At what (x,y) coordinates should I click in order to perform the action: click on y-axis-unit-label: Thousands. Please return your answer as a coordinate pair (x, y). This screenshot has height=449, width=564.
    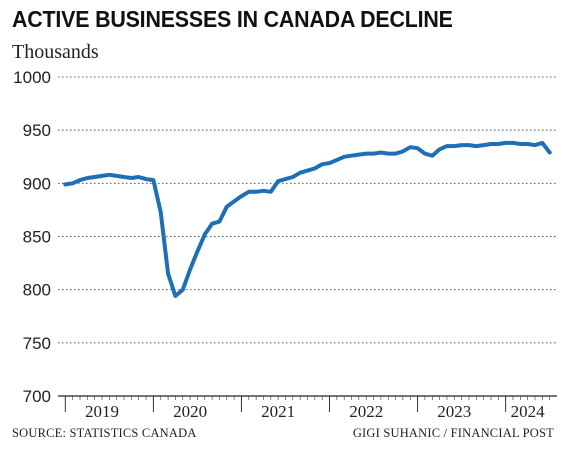
    Looking at the image, I should click on (55, 52).